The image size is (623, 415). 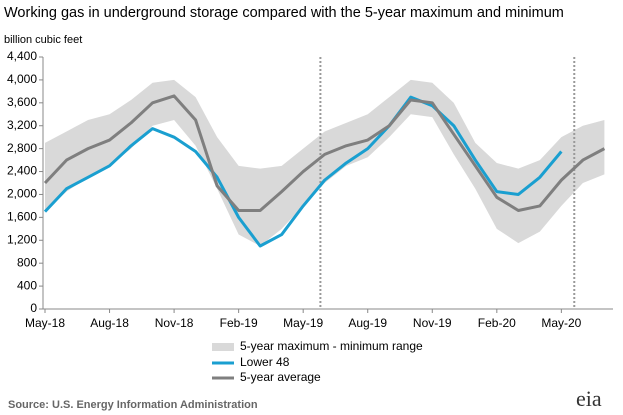 What do you see at coordinates (33, 308) in the screenshot?
I see `y-tick-label: 0` at bounding box center [33, 308].